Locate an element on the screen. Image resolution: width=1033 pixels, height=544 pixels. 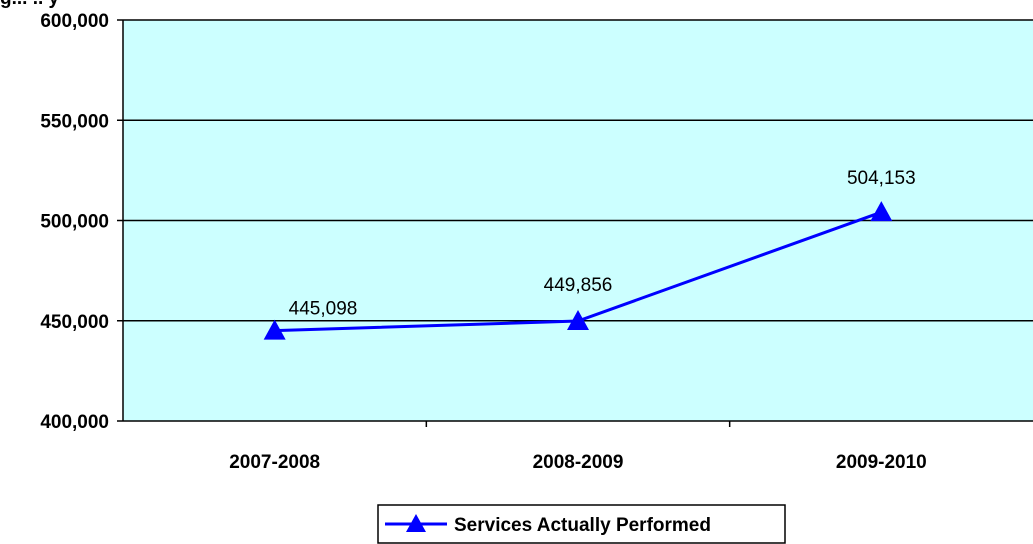
x-tick-label: 2009-2010 is located at coordinates (881, 462).